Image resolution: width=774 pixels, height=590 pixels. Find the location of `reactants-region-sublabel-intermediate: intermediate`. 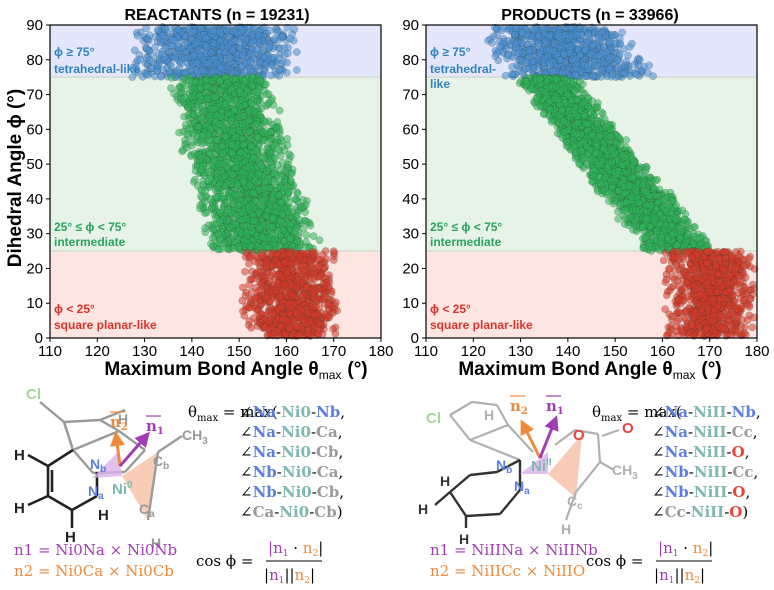

reactants-region-sublabel-intermediate: intermediate is located at coordinates (90, 242).